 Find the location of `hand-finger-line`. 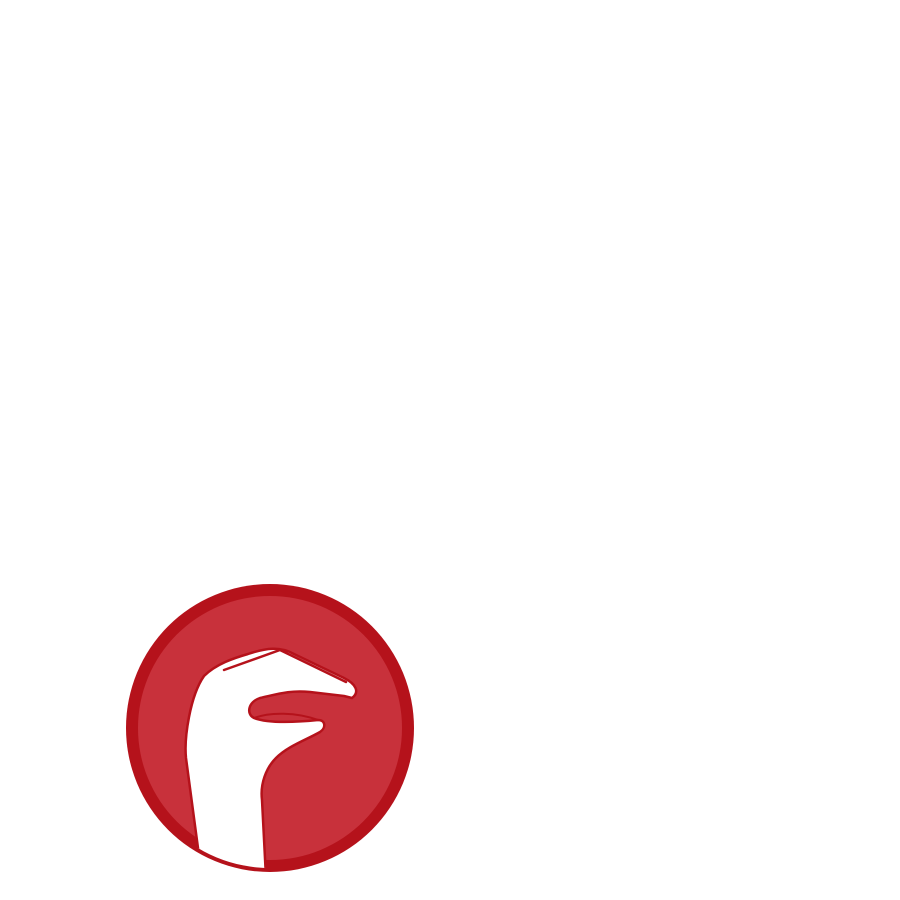

hand-finger-line is located at coordinates (286, 716).